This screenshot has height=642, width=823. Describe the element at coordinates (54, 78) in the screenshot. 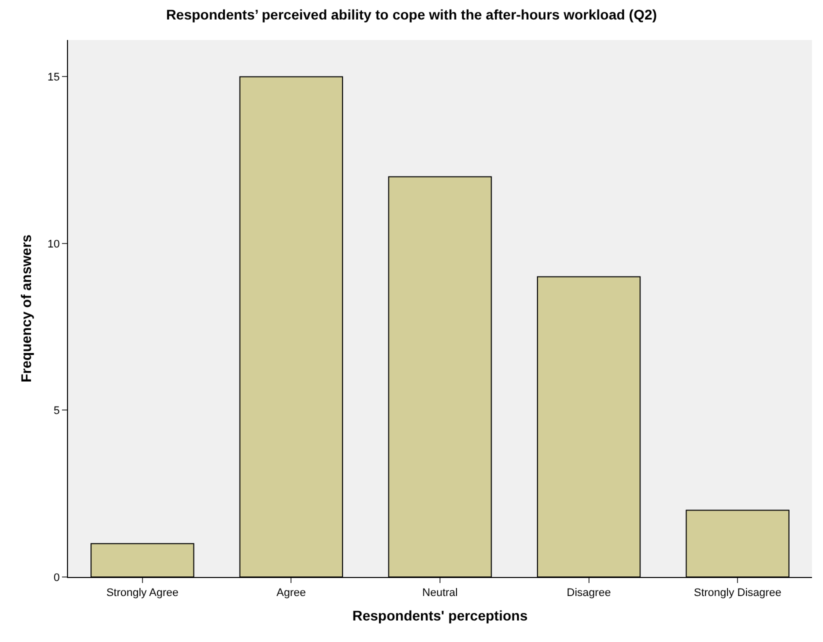

I see `y-tick-label: 15` at that location.